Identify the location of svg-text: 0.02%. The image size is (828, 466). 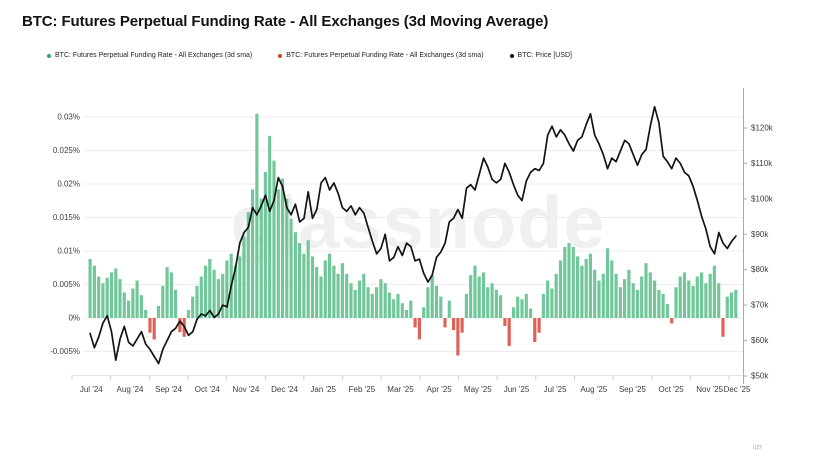
(68, 184).